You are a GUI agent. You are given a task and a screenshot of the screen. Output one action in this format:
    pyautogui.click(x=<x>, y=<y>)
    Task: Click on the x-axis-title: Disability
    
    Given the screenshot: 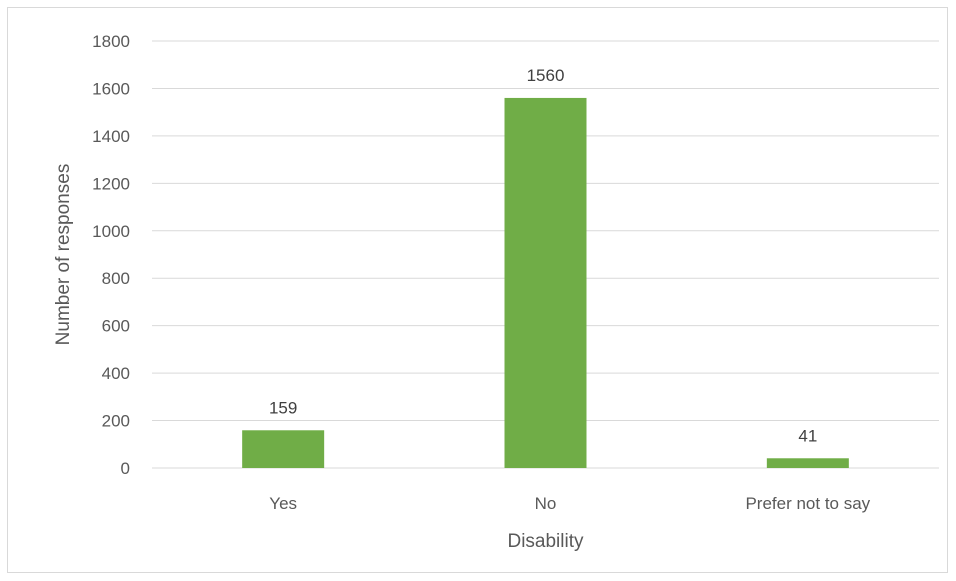 What is the action you would take?
    pyautogui.click(x=545, y=541)
    